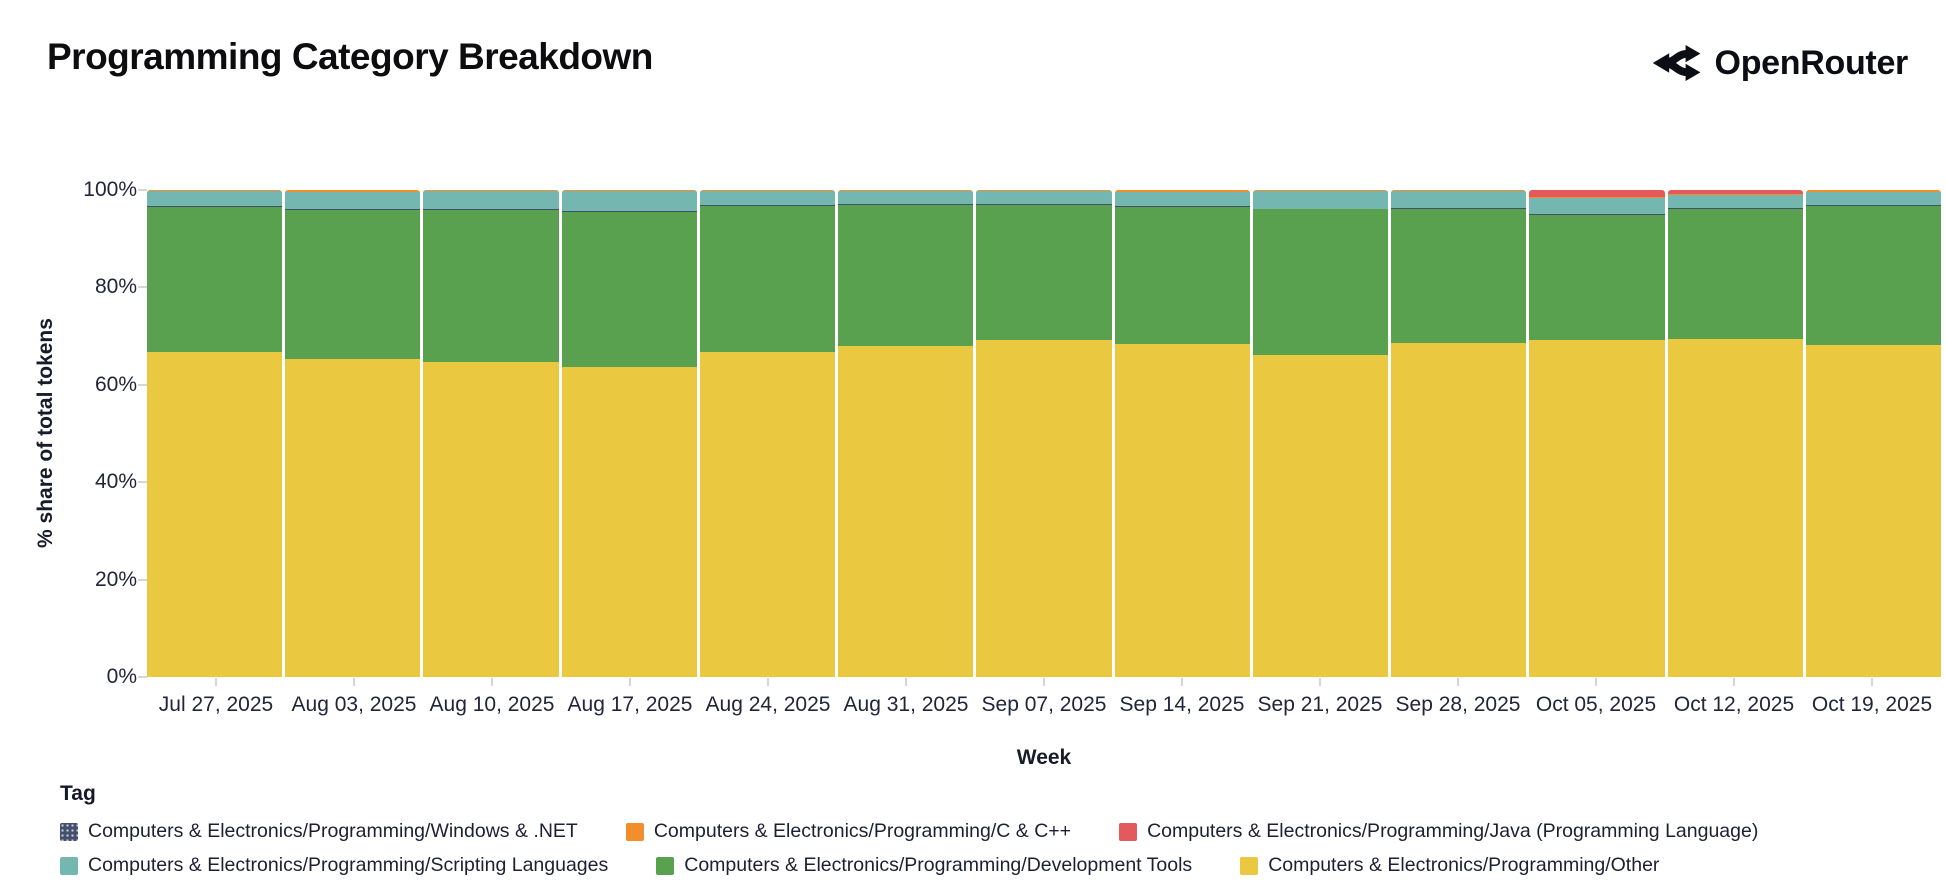  Describe the element at coordinates (121, 676) in the screenshot. I see `y-tick-label: 0%` at that location.